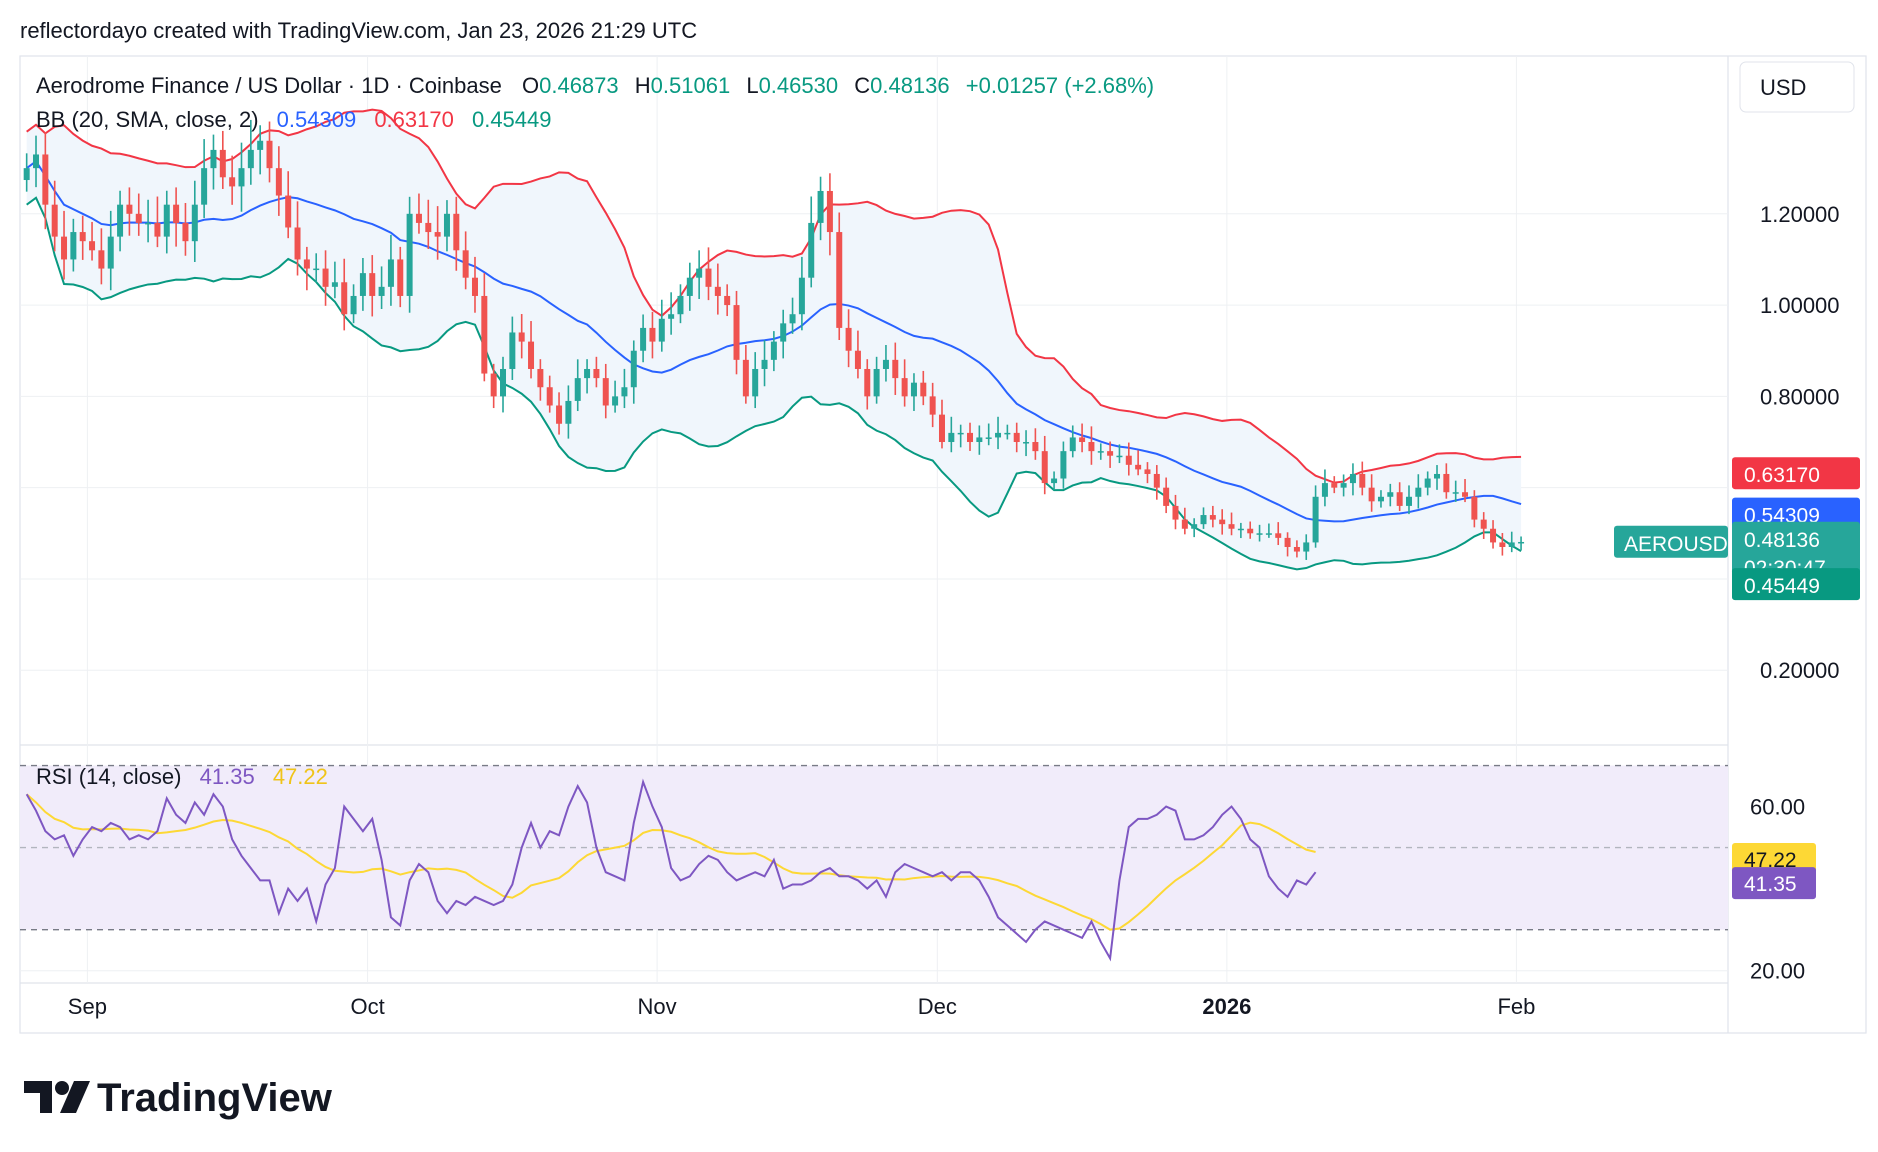 Image resolution: width=1878 pixels, height=1152 pixels. What do you see at coordinates (937, 1006) in the screenshot?
I see `x-tick-label: Dec` at bounding box center [937, 1006].